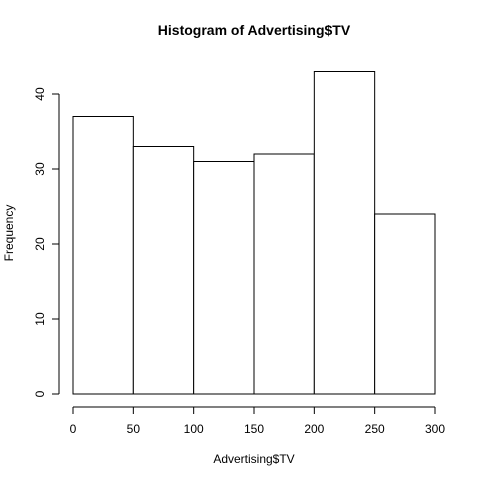  Describe the element at coordinates (40, 319) in the screenshot. I see `y-tick-label: 10` at that location.